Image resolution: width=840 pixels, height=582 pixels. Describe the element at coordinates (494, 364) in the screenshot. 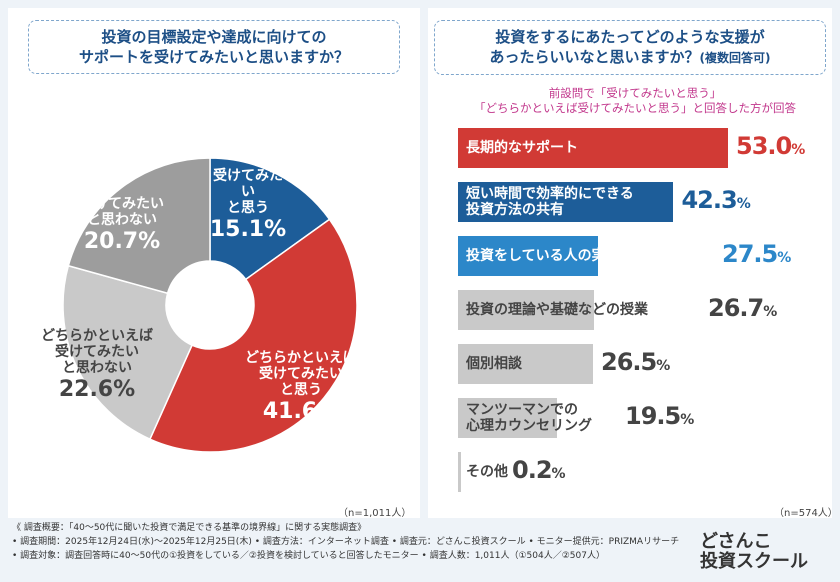

I see `bar-label: 個別相談` at that location.